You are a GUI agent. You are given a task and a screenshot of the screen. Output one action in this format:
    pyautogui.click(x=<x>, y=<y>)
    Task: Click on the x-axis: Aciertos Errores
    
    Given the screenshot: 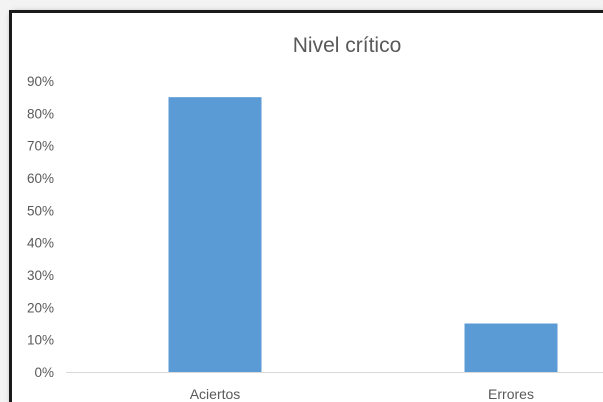 What is the action you would take?
    pyautogui.click(x=362, y=394)
    